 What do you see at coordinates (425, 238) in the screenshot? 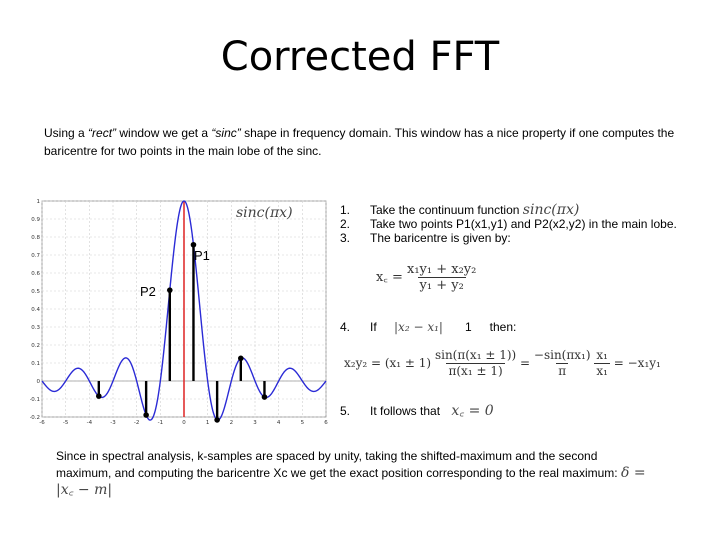
I see `step-3: 3. The baricentre is given by:` at bounding box center [425, 238].